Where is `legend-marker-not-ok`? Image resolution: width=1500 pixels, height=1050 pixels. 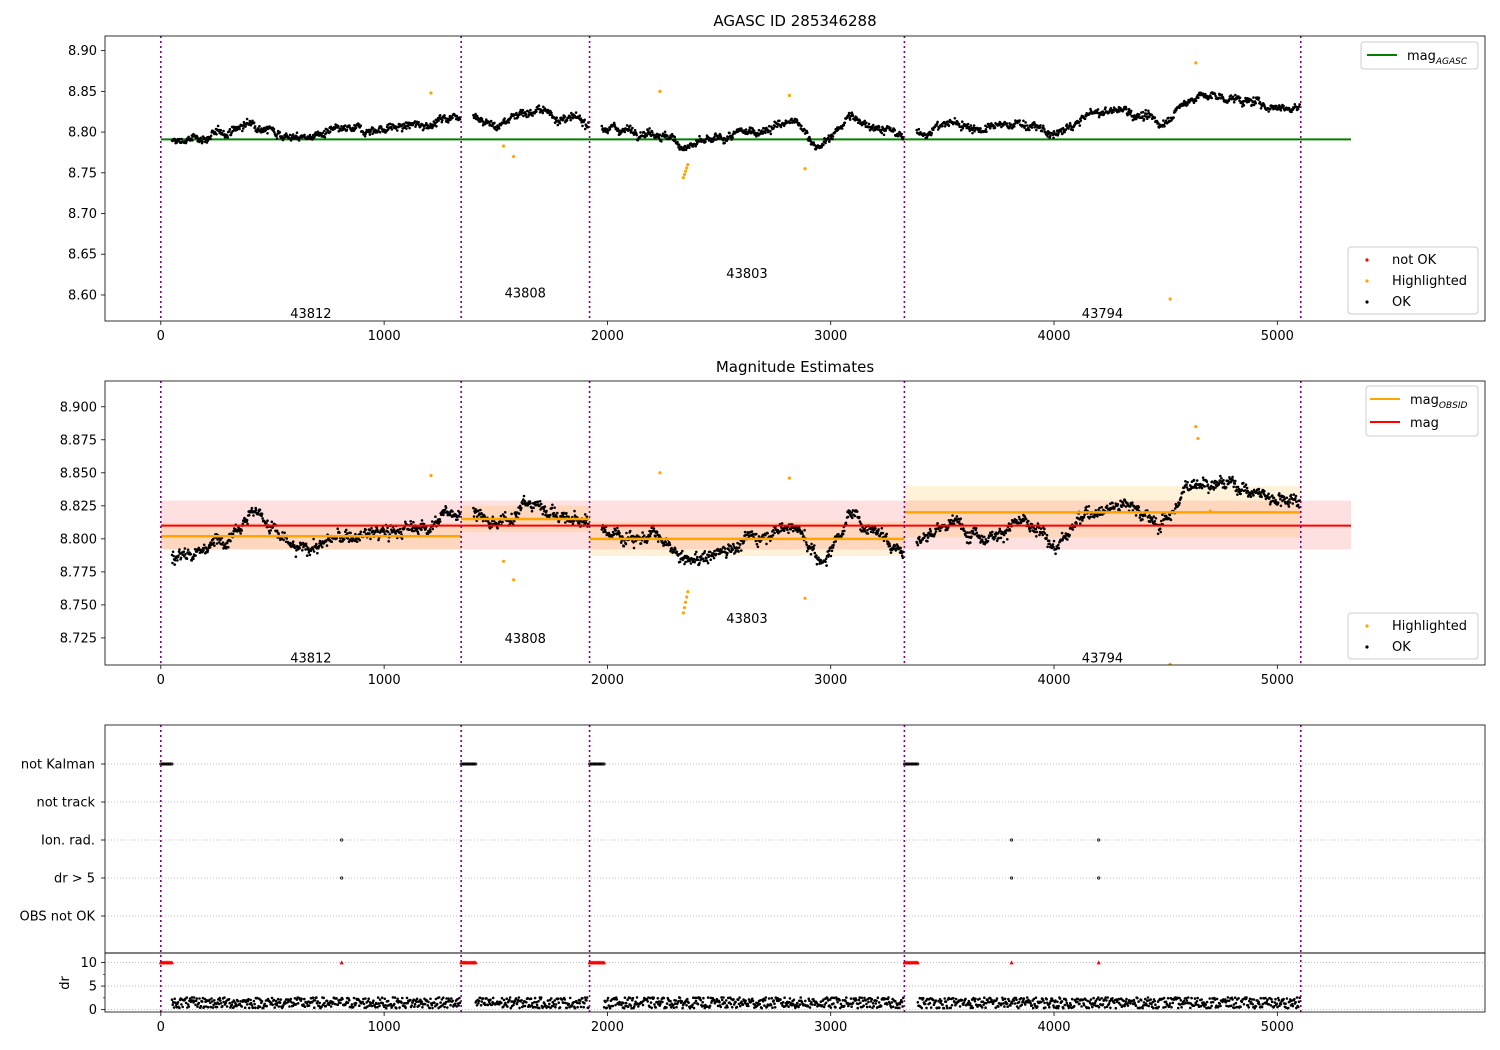
legend-marker-not-ok is located at coordinates (1367, 260).